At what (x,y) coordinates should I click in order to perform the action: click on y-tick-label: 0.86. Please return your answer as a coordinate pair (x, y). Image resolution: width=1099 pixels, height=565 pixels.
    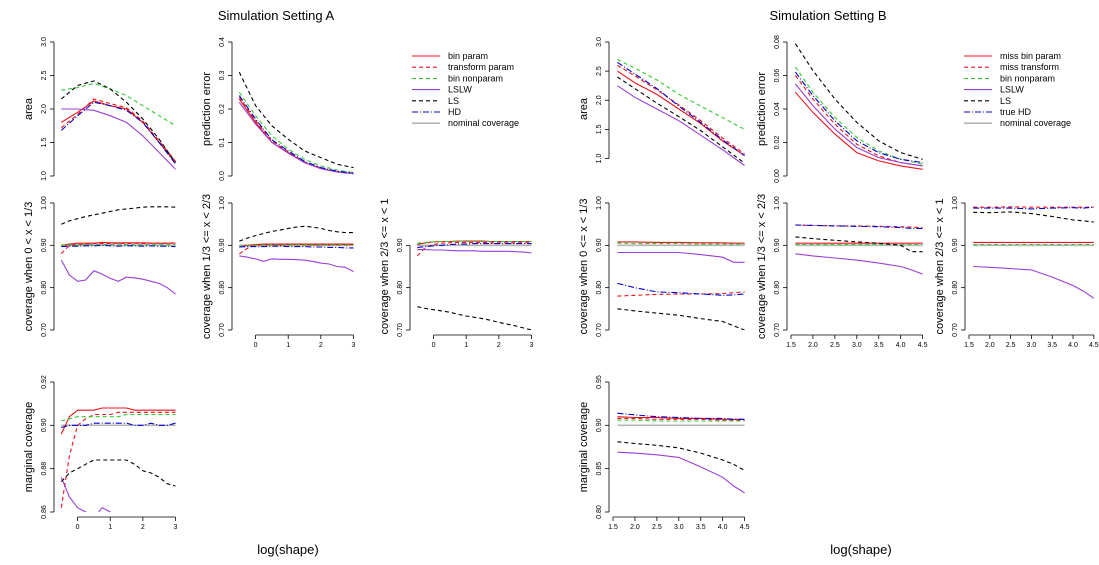
    Looking at the image, I should click on (44, 512).